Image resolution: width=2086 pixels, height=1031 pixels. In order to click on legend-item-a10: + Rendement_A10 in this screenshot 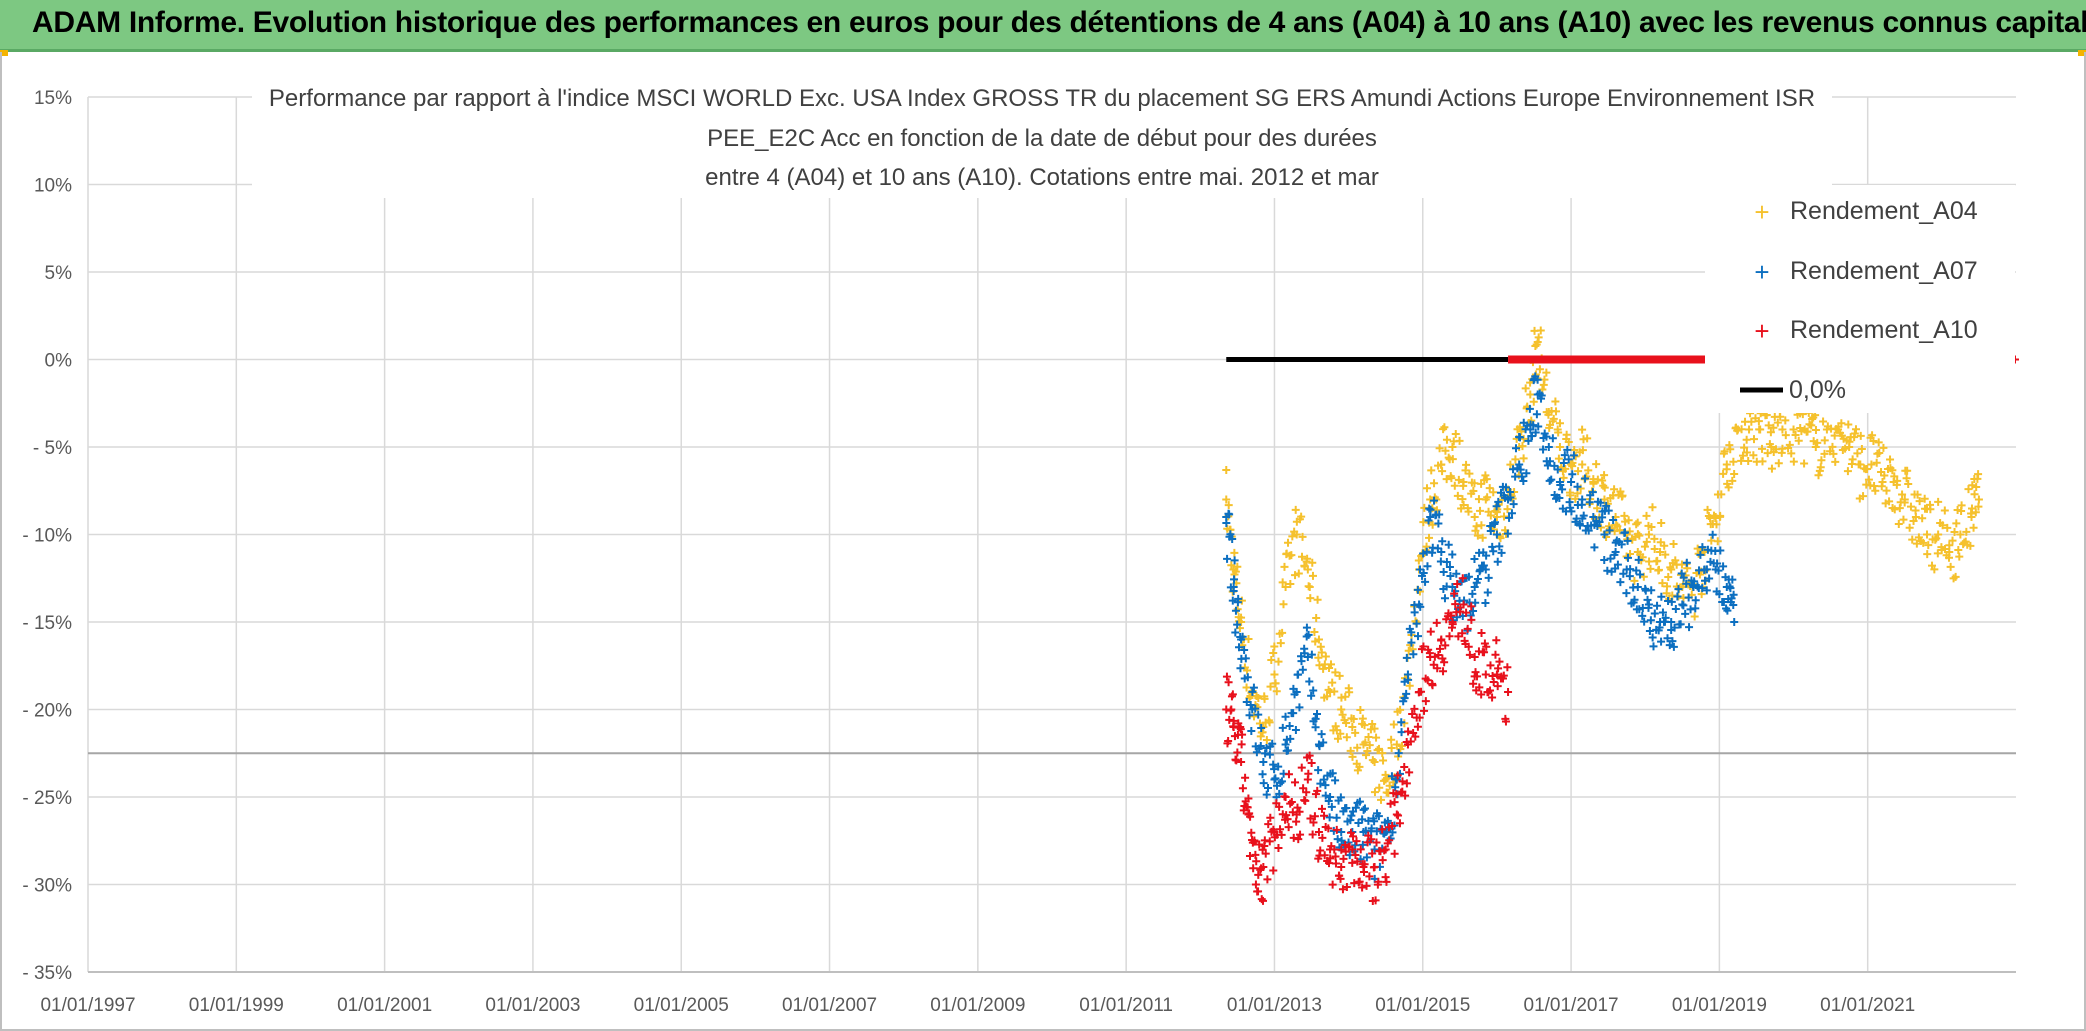, I will do `click(1865, 331)`.